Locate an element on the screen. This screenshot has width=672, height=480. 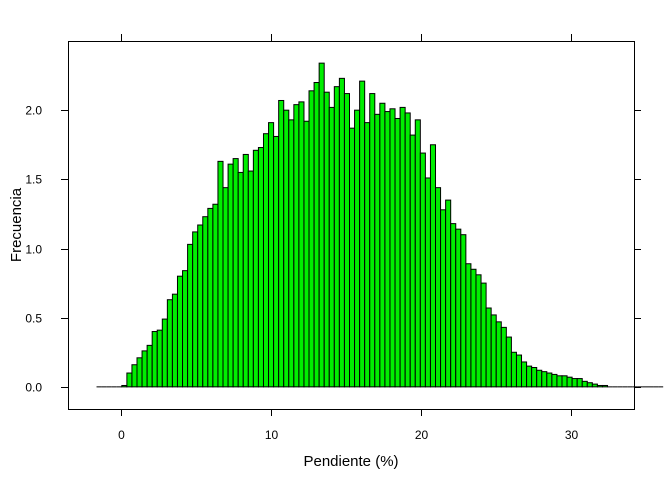
y-axis-title: Frecuencia is located at coordinates (16, 224).